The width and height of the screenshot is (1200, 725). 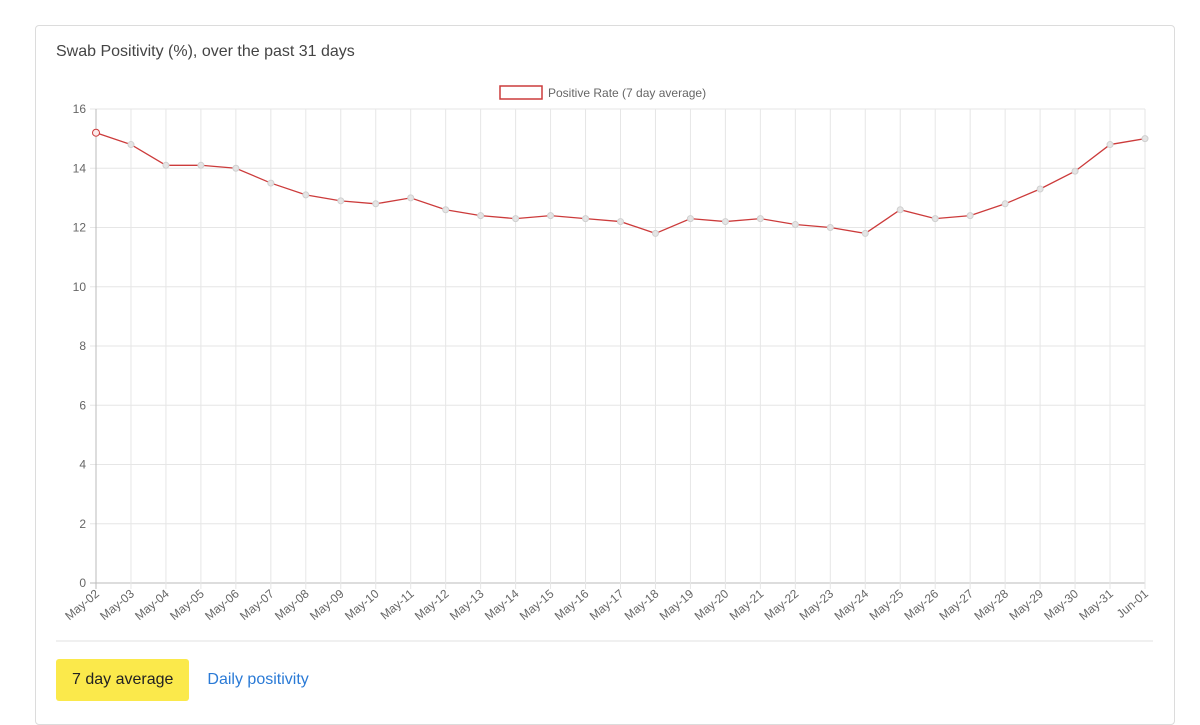 What do you see at coordinates (82, 583) in the screenshot?
I see `y-tick-label: 0` at bounding box center [82, 583].